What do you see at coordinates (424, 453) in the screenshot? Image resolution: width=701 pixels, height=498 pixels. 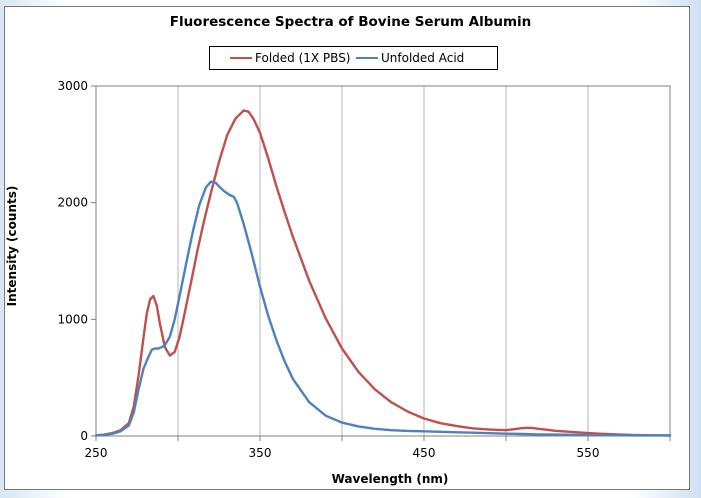 I see `x-tick-label-450: 450` at bounding box center [424, 453].